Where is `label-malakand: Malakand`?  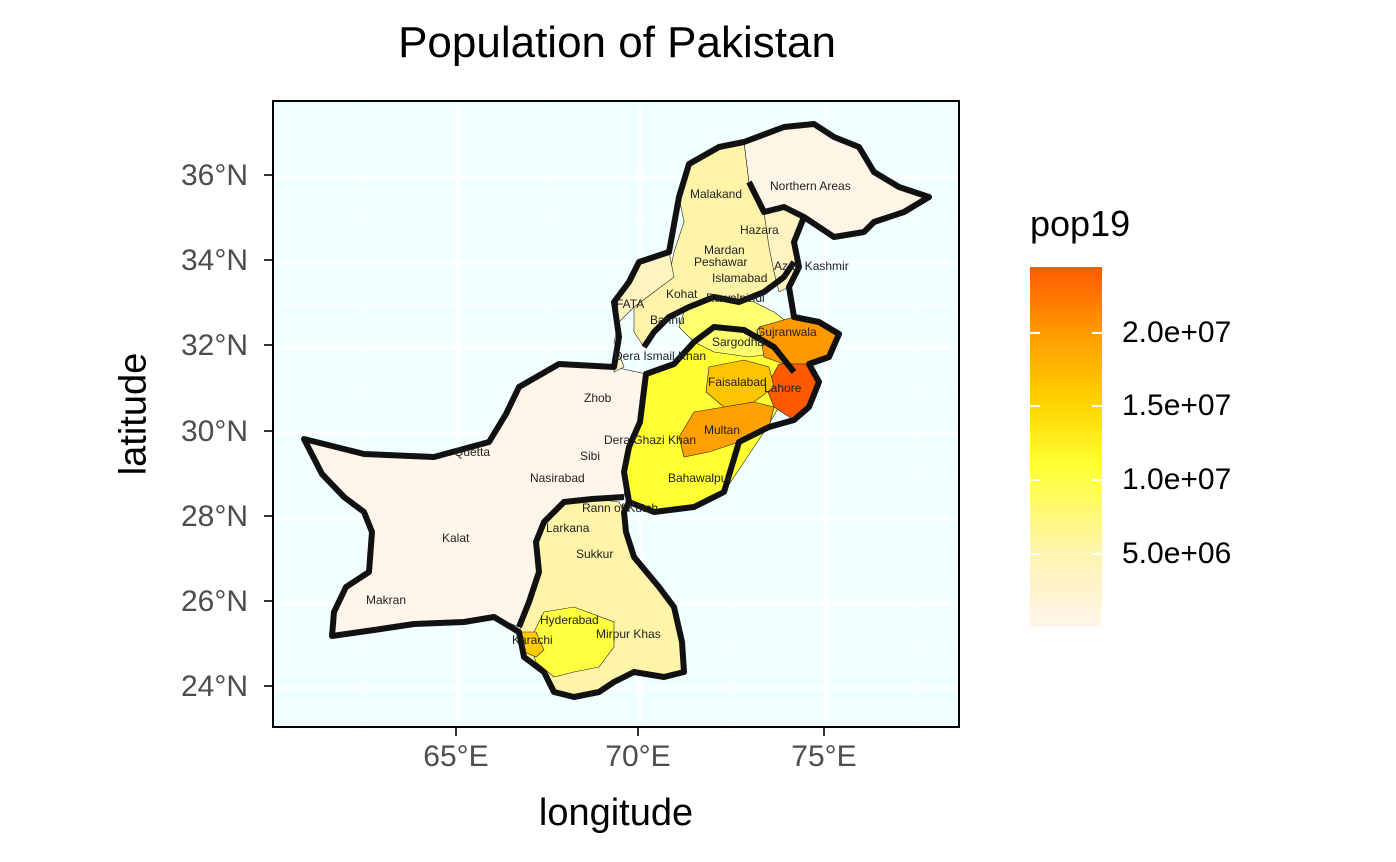 label-malakand: Malakand is located at coordinates (716, 194).